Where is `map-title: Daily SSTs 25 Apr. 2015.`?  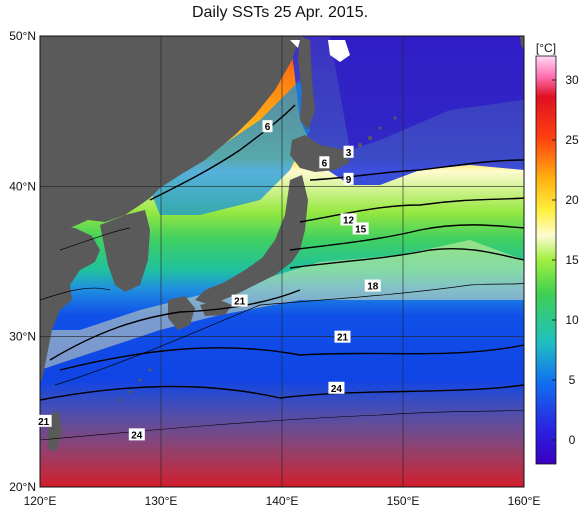
map-title: Daily SSTs 25 Apr. 2015. is located at coordinates (280, 12).